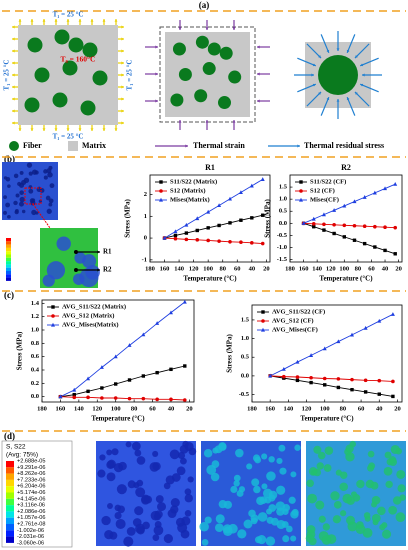  Describe the element at coordinates (328, 99) in the screenshot. I see `stress-arrow-head` at that location.